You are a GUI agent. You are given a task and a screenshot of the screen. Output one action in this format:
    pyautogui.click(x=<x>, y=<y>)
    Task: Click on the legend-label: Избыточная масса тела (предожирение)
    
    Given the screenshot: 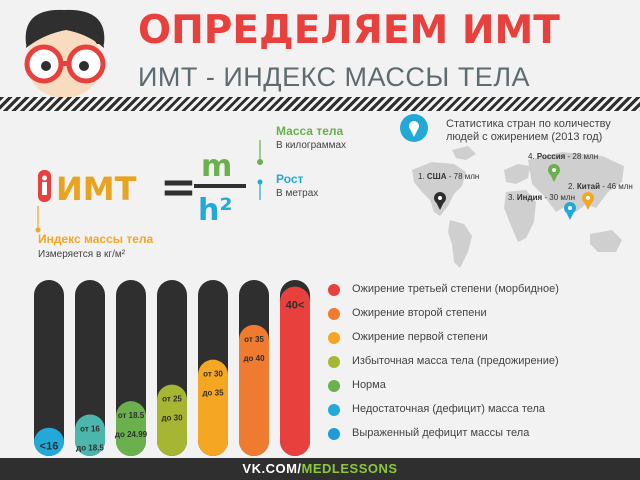 What is the action you would take?
    pyautogui.click(x=455, y=361)
    